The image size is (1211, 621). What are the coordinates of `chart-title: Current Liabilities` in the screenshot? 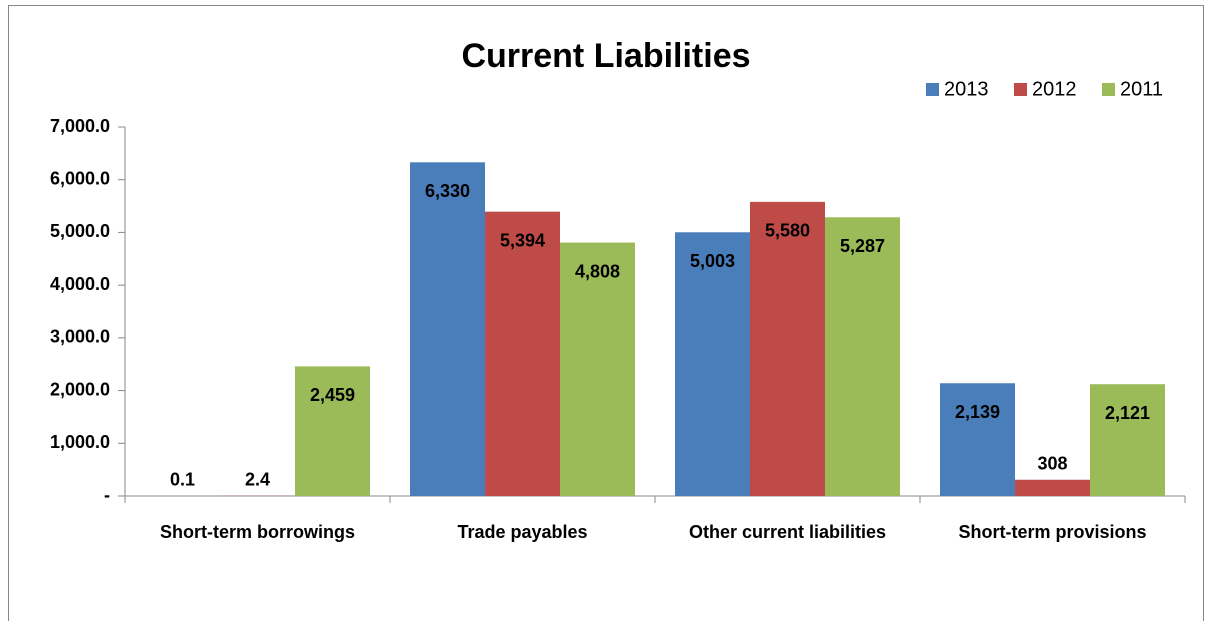 It's located at (605, 56).